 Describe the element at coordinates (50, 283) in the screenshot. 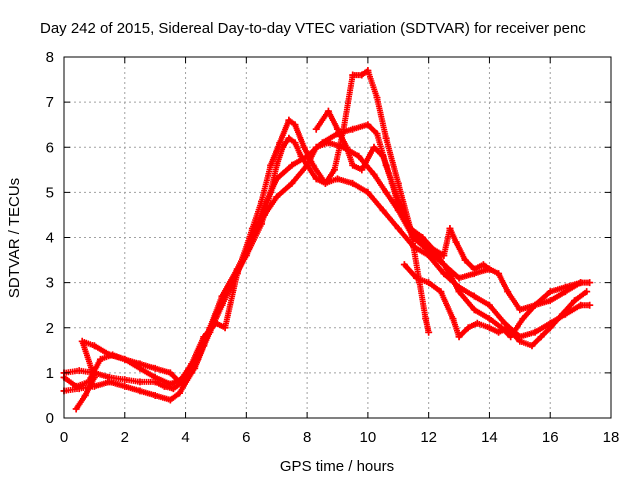

I see `y-tick-label: 3` at that location.